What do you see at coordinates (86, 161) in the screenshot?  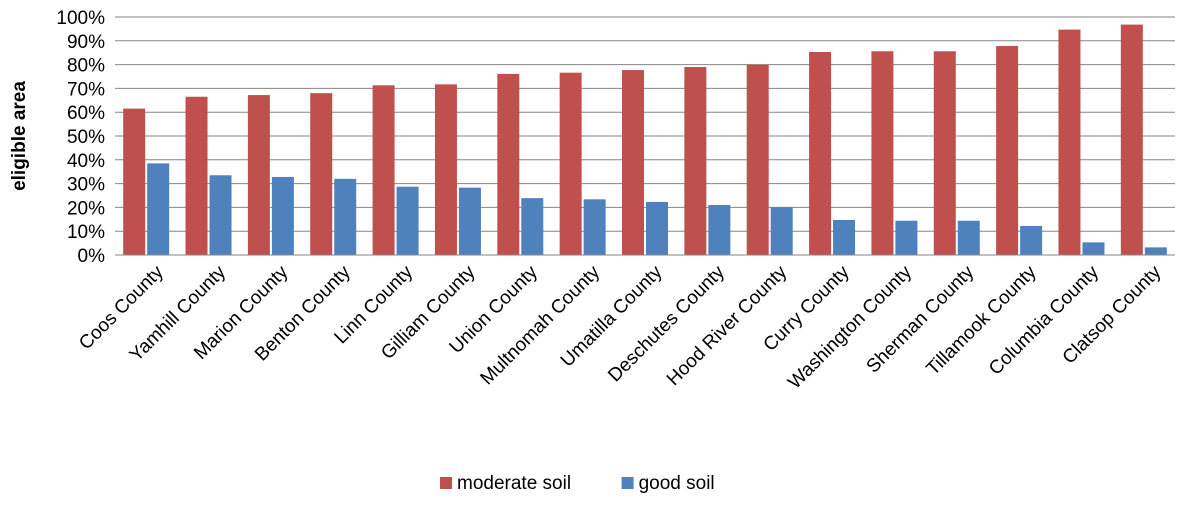 I see `y-tick-label: 40%` at bounding box center [86, 161].